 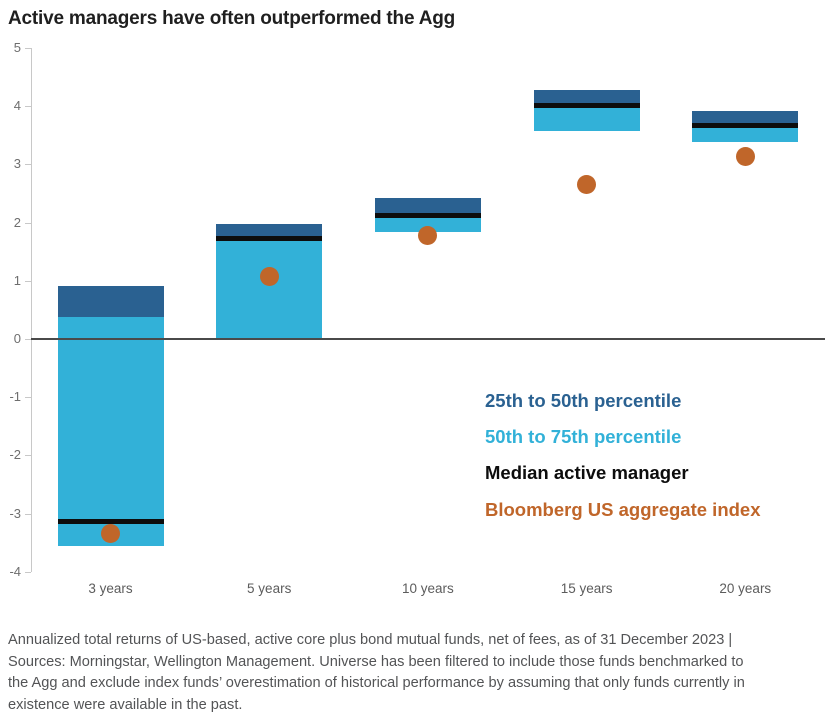 I want to click on legend-item-4: Bloomberg US aggregate index, so click(x=623, y=509).